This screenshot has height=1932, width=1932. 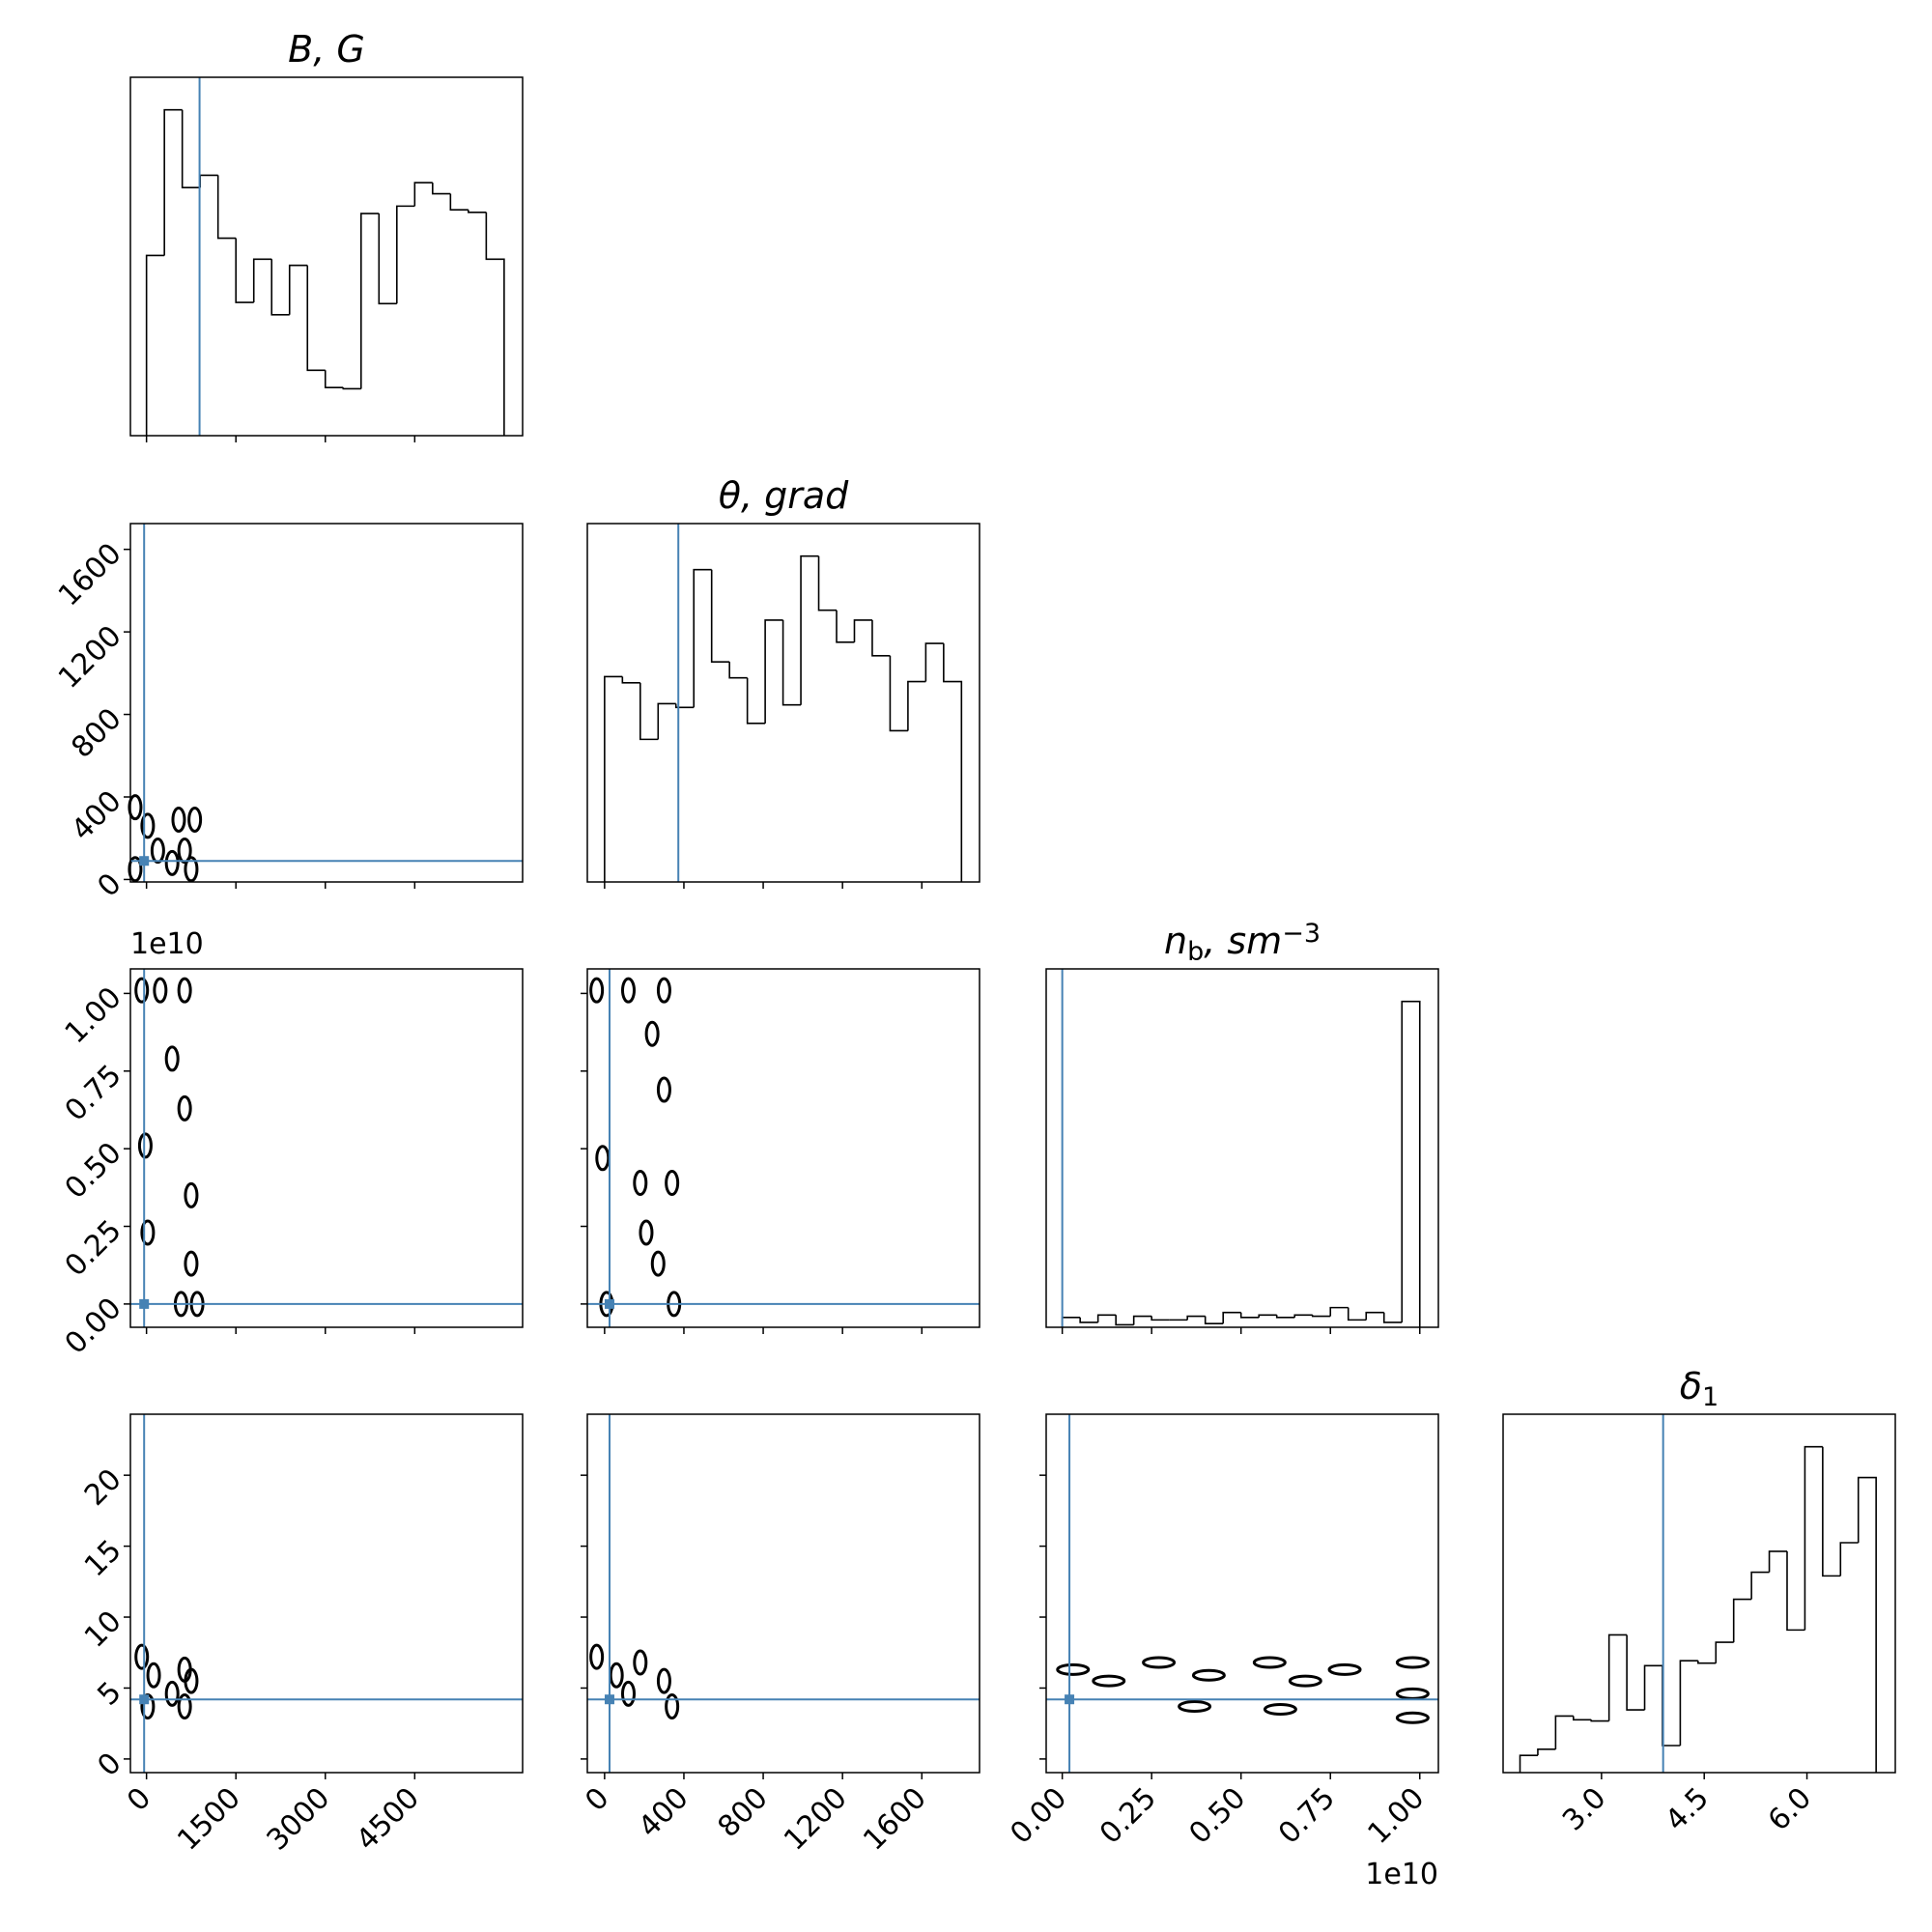 I want to click on panel-title: θ, grad, so click(x=784, y=495).